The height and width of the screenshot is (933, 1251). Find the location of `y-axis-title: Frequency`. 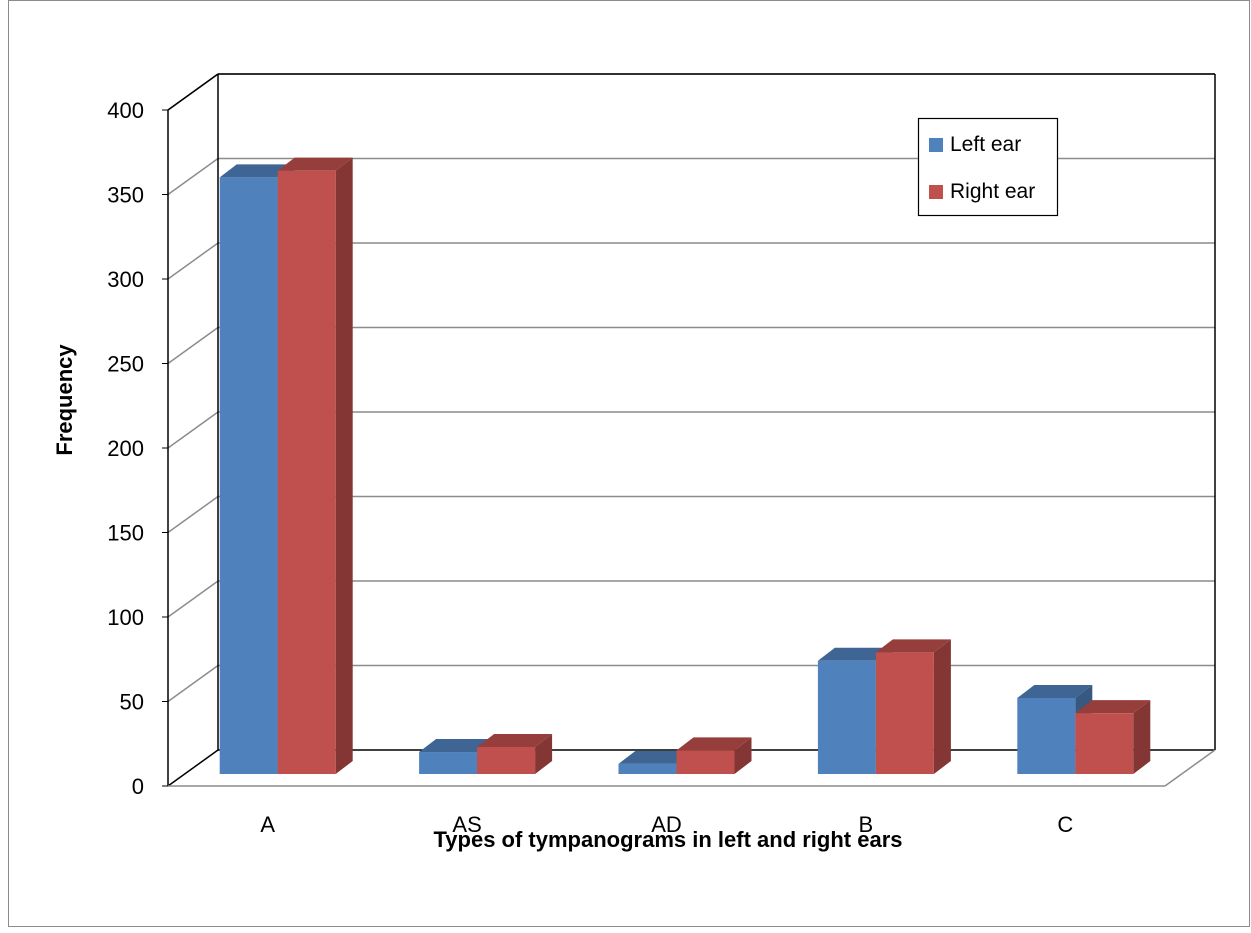

y-axis-title: Frequency is located at coordinates (64, 400).